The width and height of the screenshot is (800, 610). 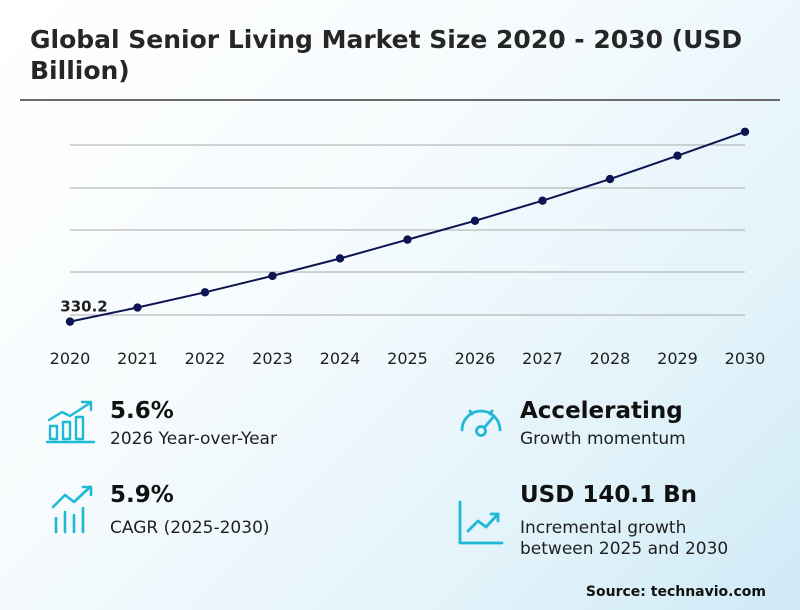 I want to click on data-label: 330.2, so click(x=83, y=307).